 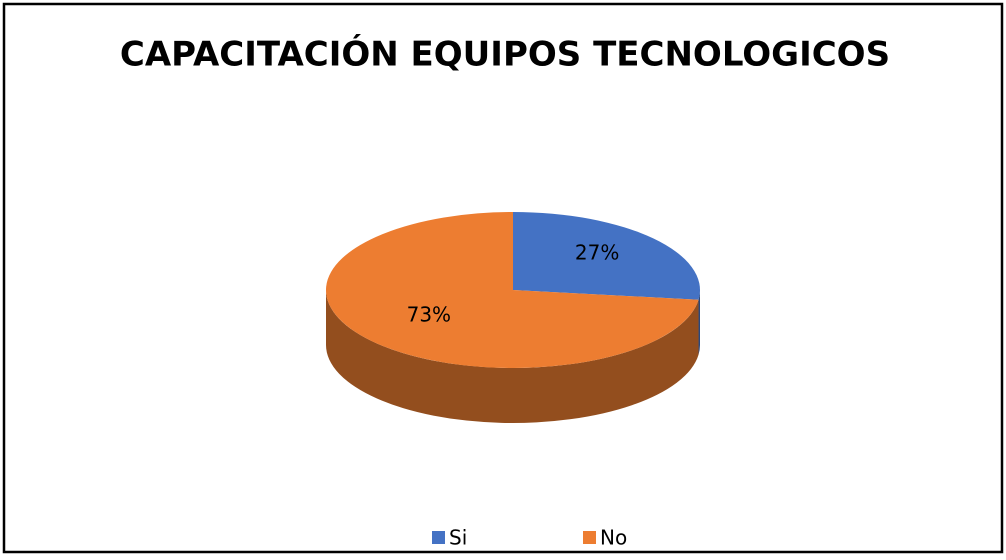 What do you see at coordinates (505, 54) in the screenshot?
I see `chart-title: CAPACITACIÓN EQUIPOS TECNOLOGICOS` at bounding box center [505, 54].